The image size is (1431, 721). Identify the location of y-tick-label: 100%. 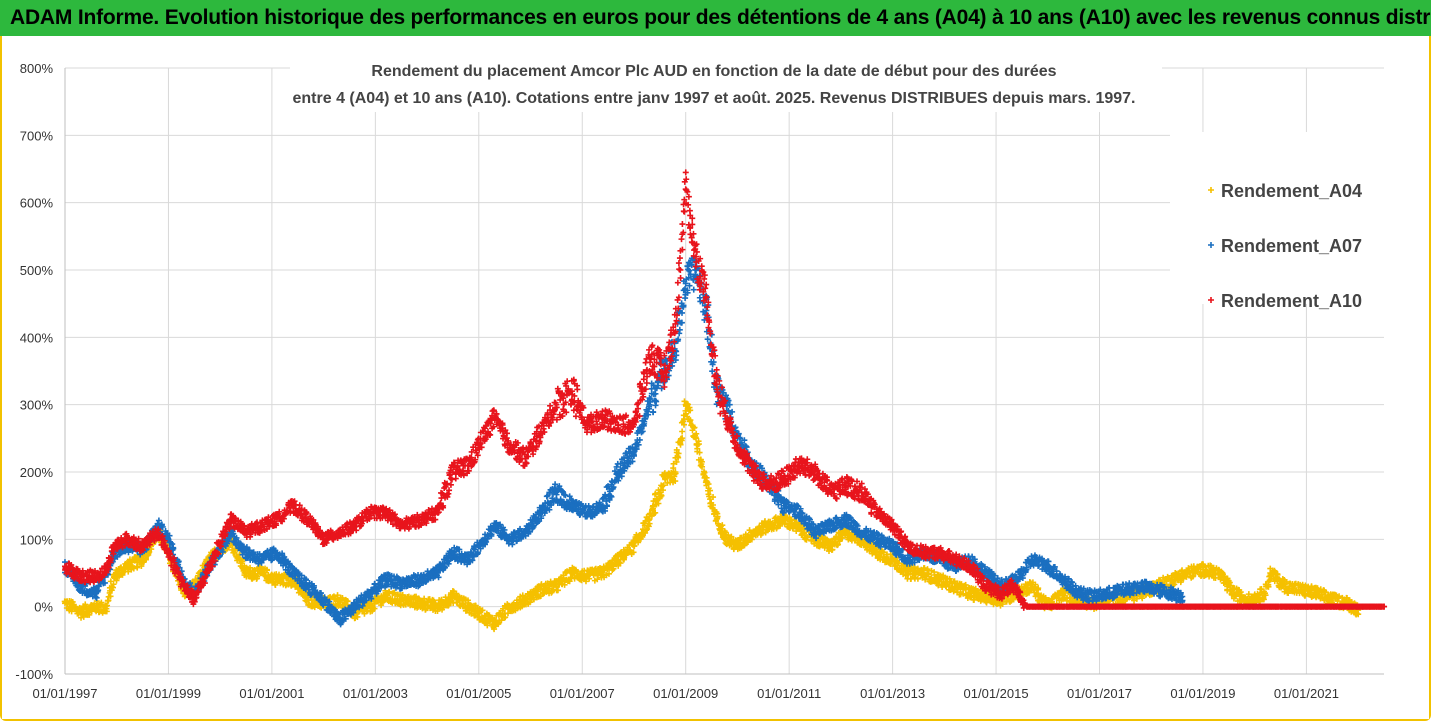
(37, 539).